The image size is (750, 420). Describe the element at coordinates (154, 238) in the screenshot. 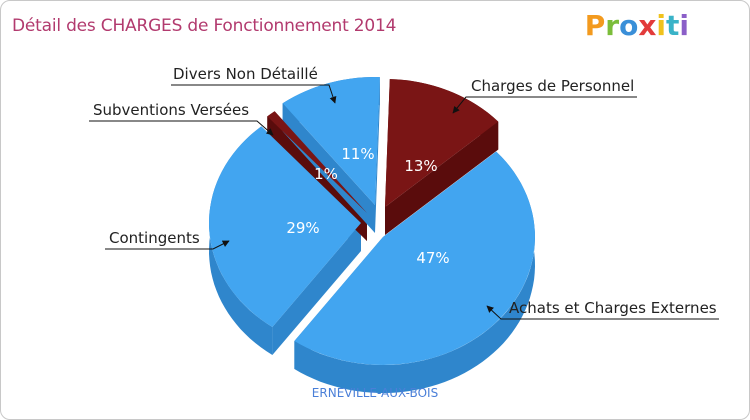

I see `pie-category-label: Contingents` at that location.